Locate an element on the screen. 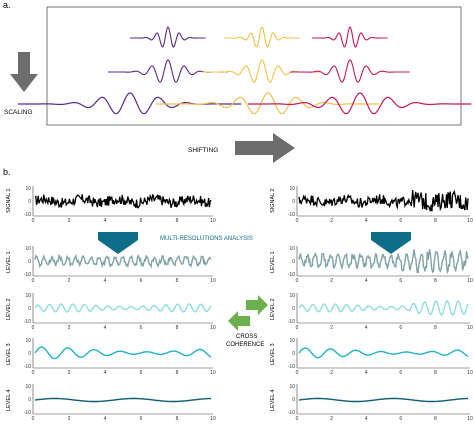  wavelet-scale1-shift2 is located at coordinates (262, 37).